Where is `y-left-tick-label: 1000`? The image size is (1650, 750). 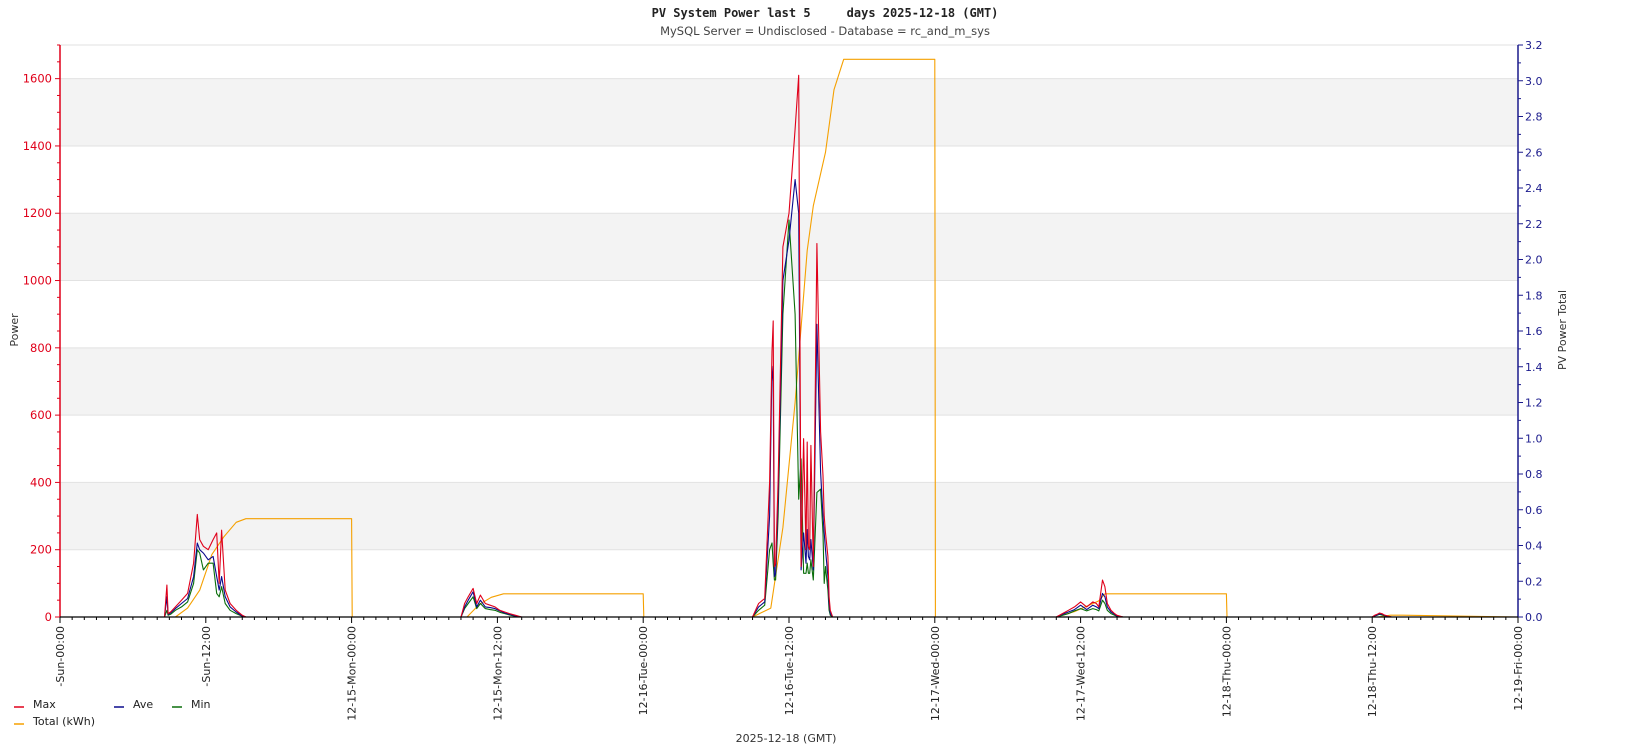
y-left-tick-label: 1000 is located at coordinates (37, 281).